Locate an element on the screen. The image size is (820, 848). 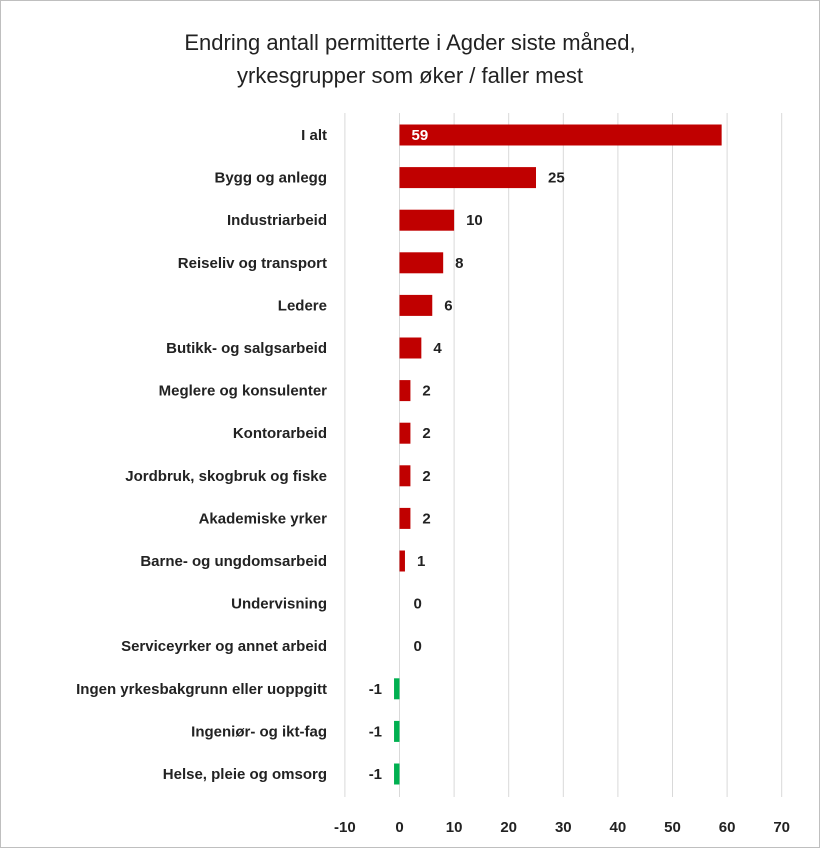
x-tick-label: 30 is located at coordinates (563, 827).